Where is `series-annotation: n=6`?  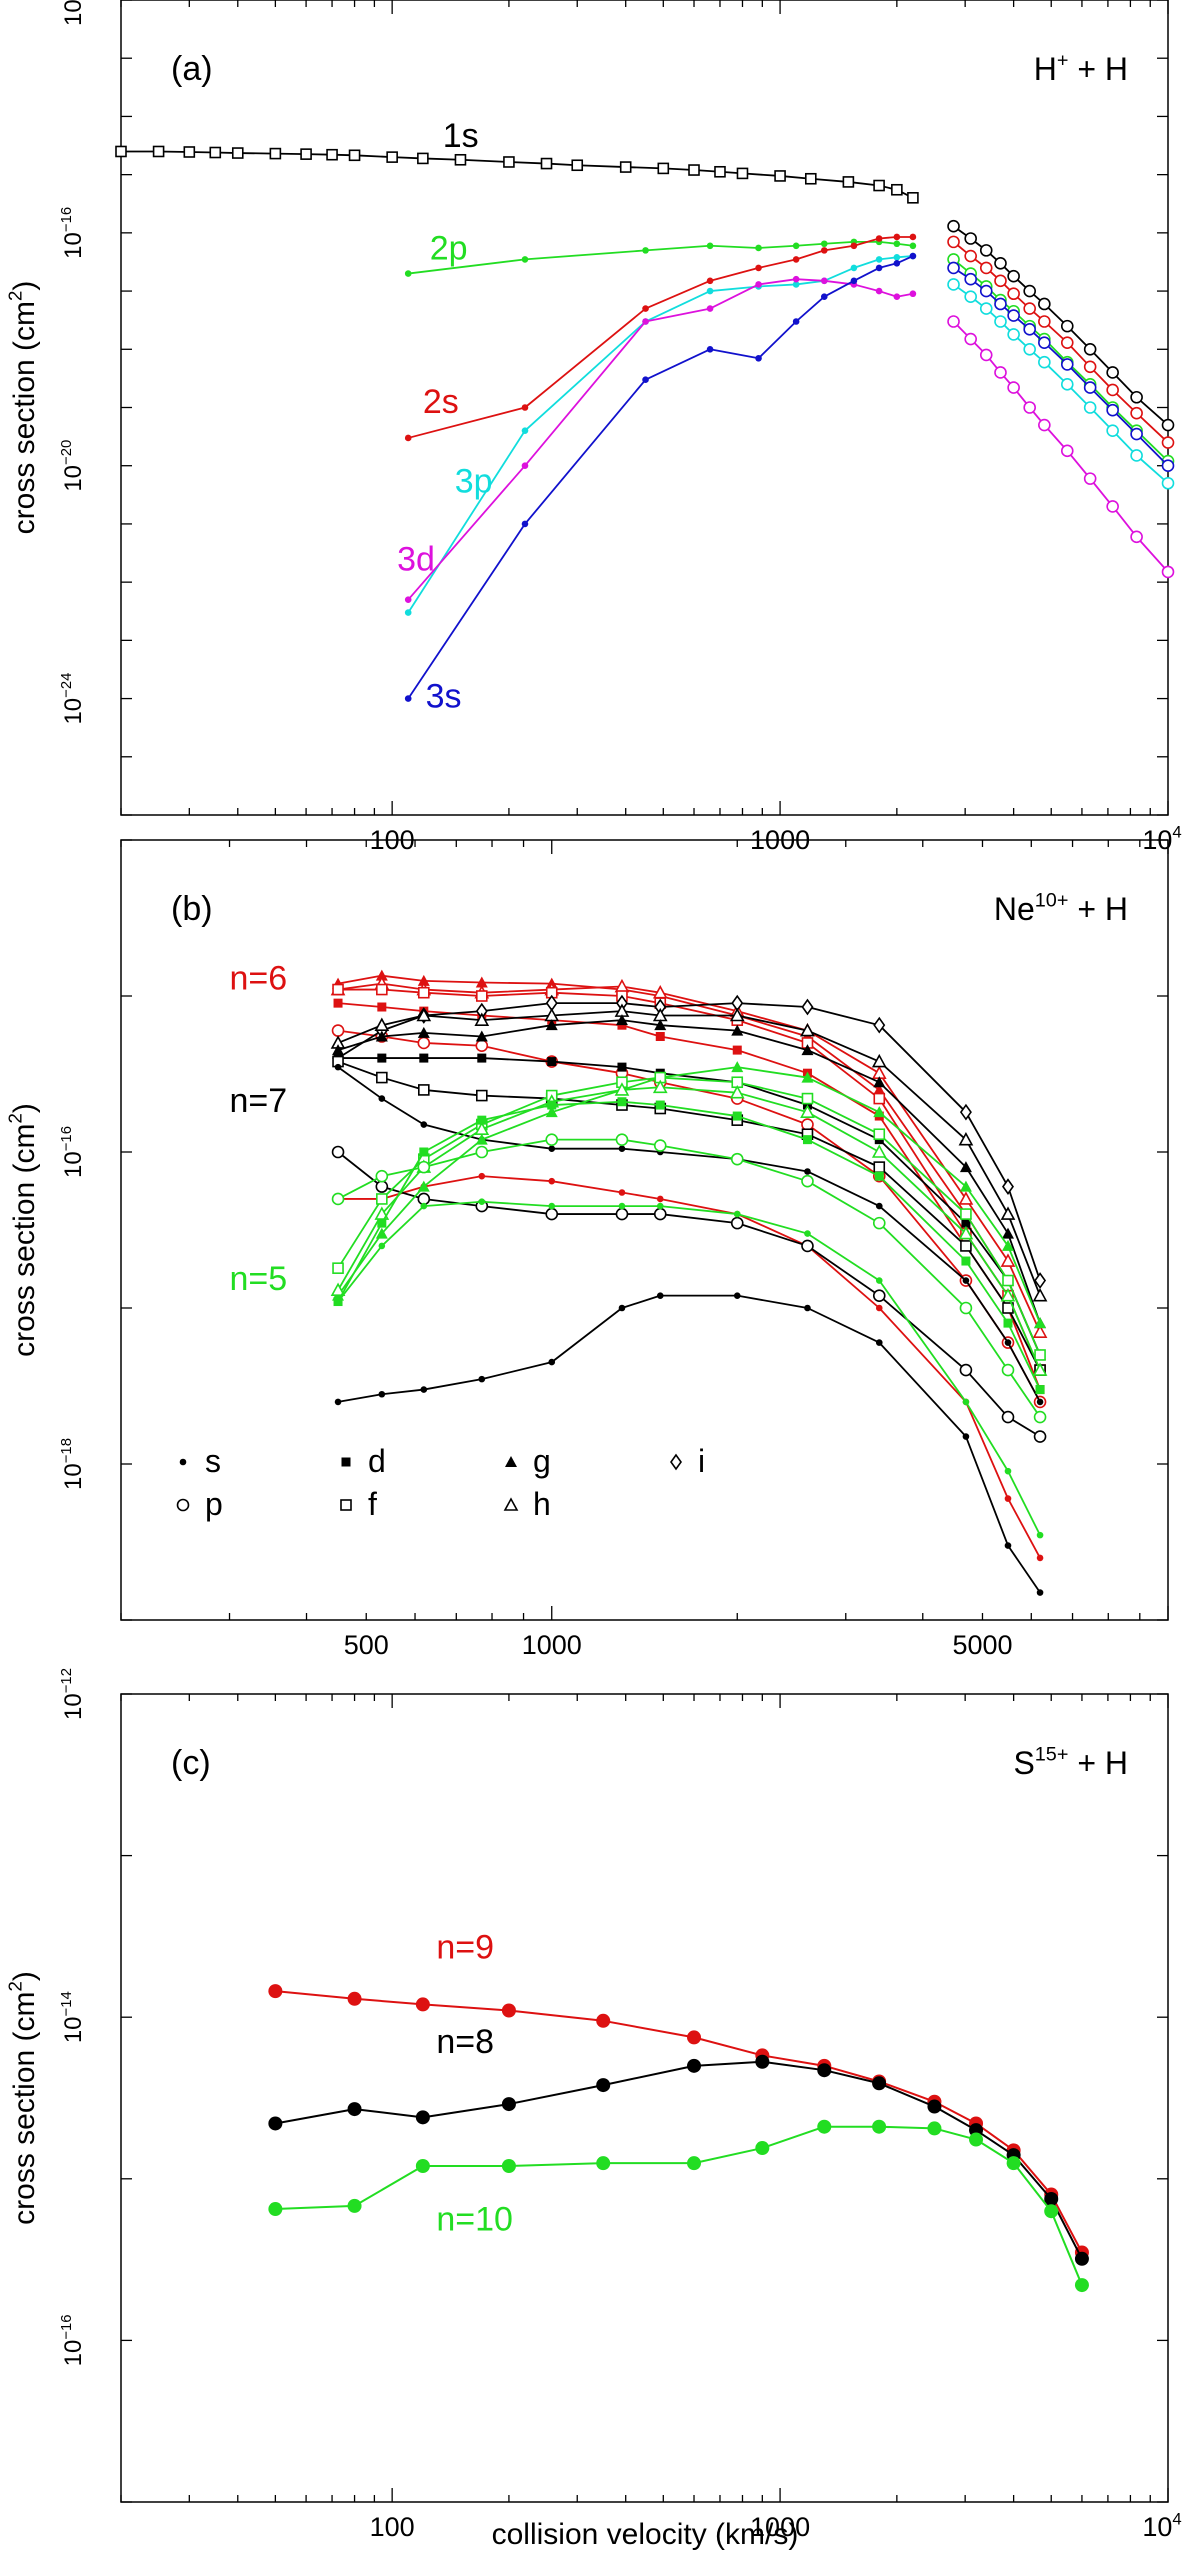
series-annotation: n=6 is located at coordinates (259, 979).